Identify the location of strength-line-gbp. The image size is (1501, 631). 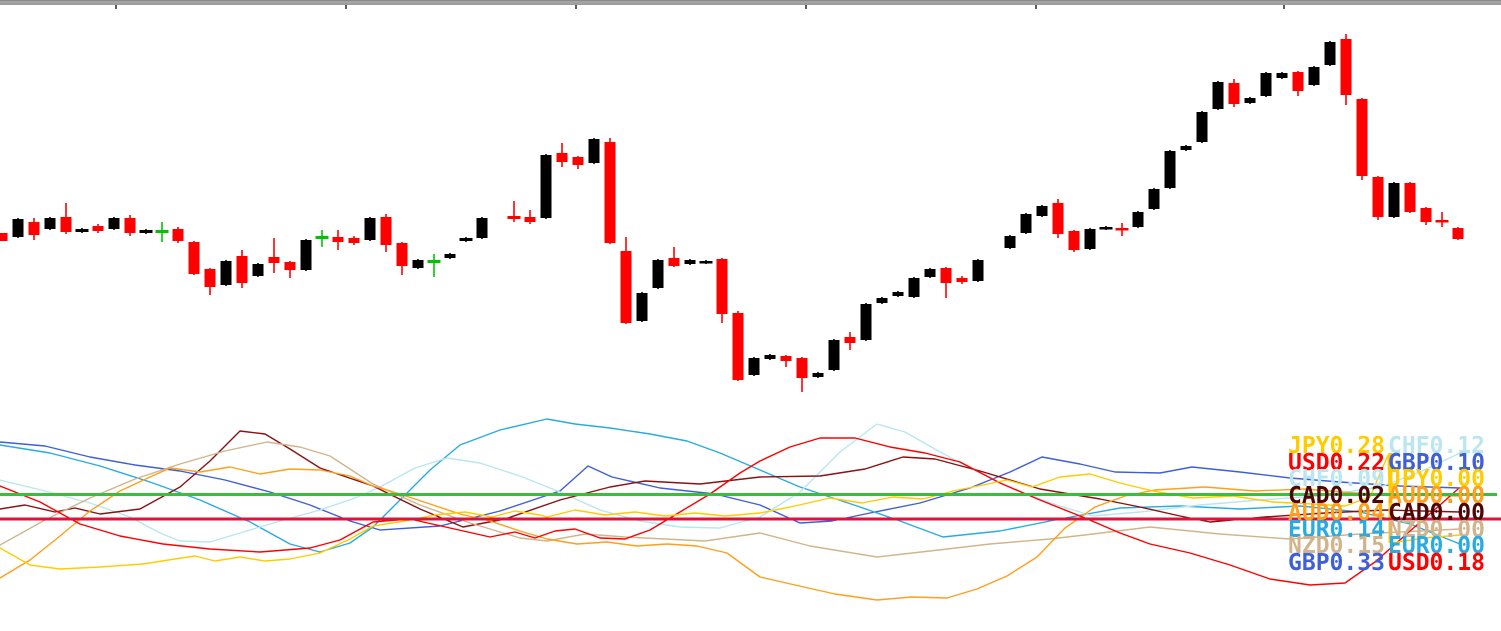
(730, 486).